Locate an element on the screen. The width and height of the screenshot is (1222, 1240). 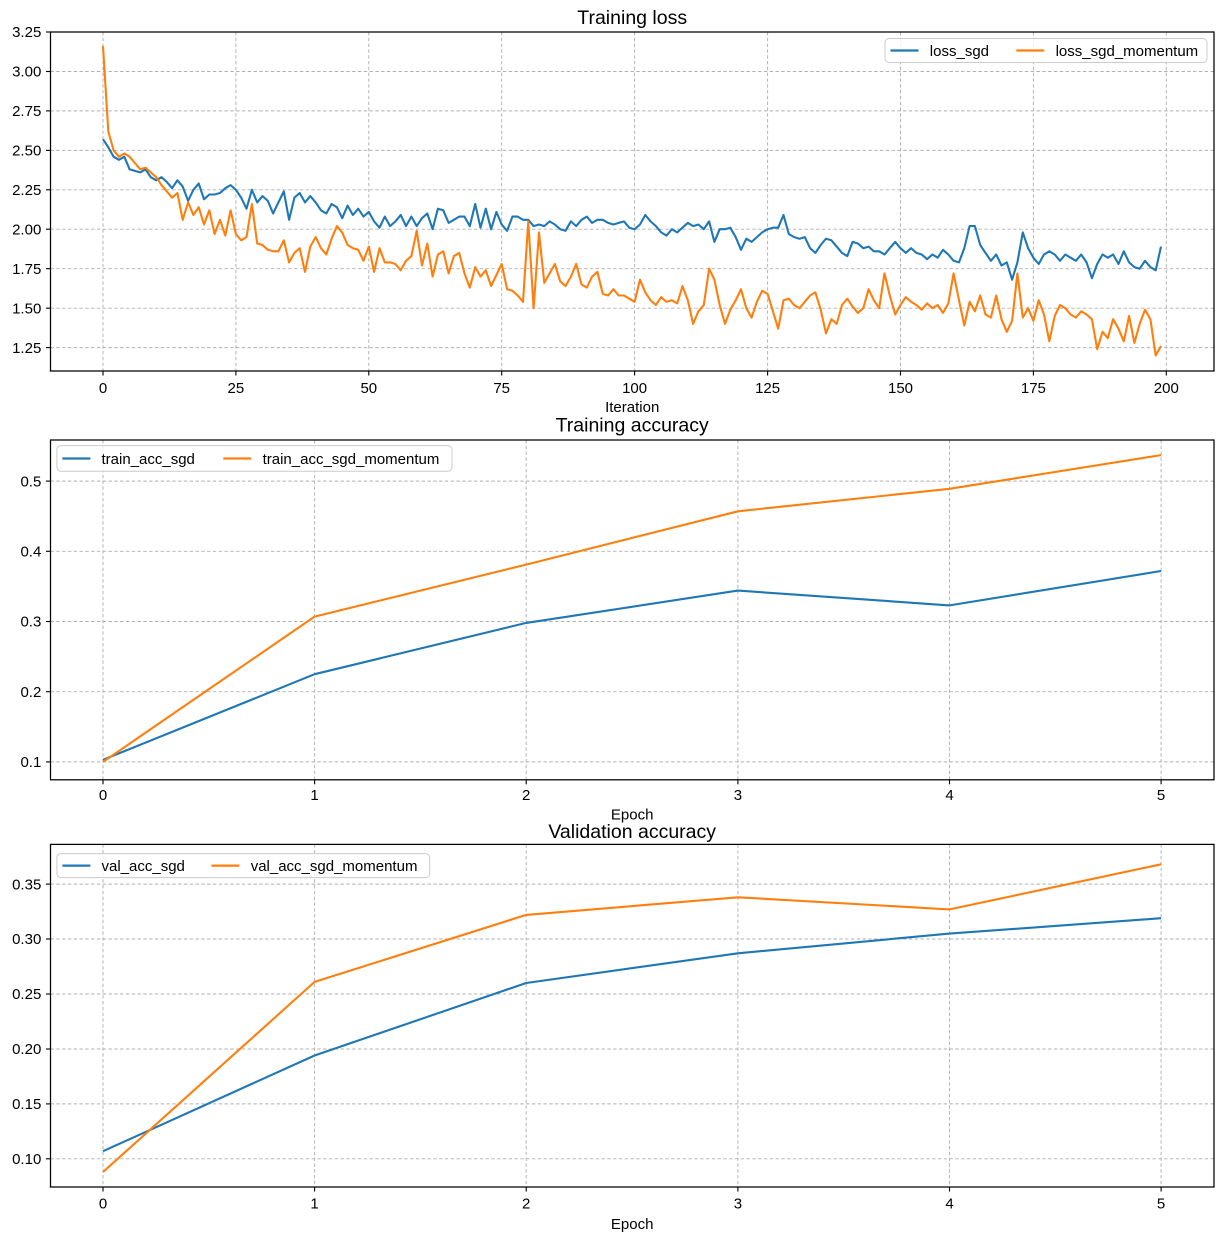
svg-text: val_acc_sgd is located at coordinates (143, 866).